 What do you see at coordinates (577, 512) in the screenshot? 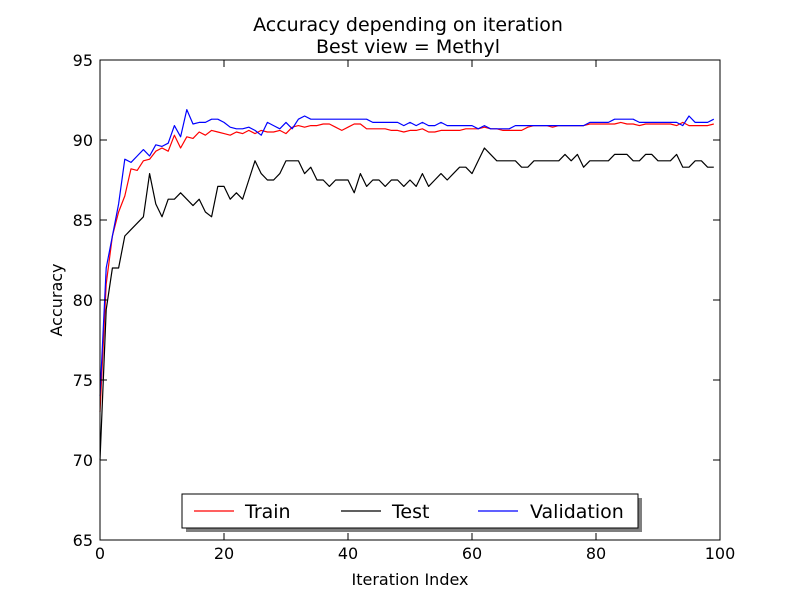
I see `legend-label-validation: Validation` at bounding box center [577, 512].